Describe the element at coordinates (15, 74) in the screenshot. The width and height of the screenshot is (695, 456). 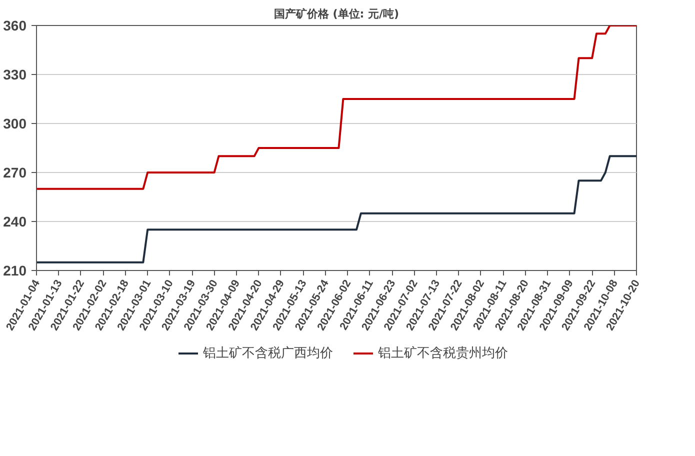
I see `y-tick-label: 330` at that location.